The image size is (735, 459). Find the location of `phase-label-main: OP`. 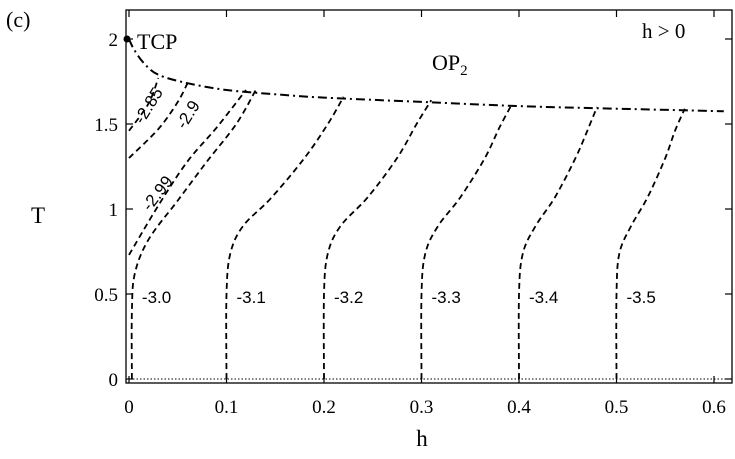

phase-label-main: OP is located at coordinates (446, 62).